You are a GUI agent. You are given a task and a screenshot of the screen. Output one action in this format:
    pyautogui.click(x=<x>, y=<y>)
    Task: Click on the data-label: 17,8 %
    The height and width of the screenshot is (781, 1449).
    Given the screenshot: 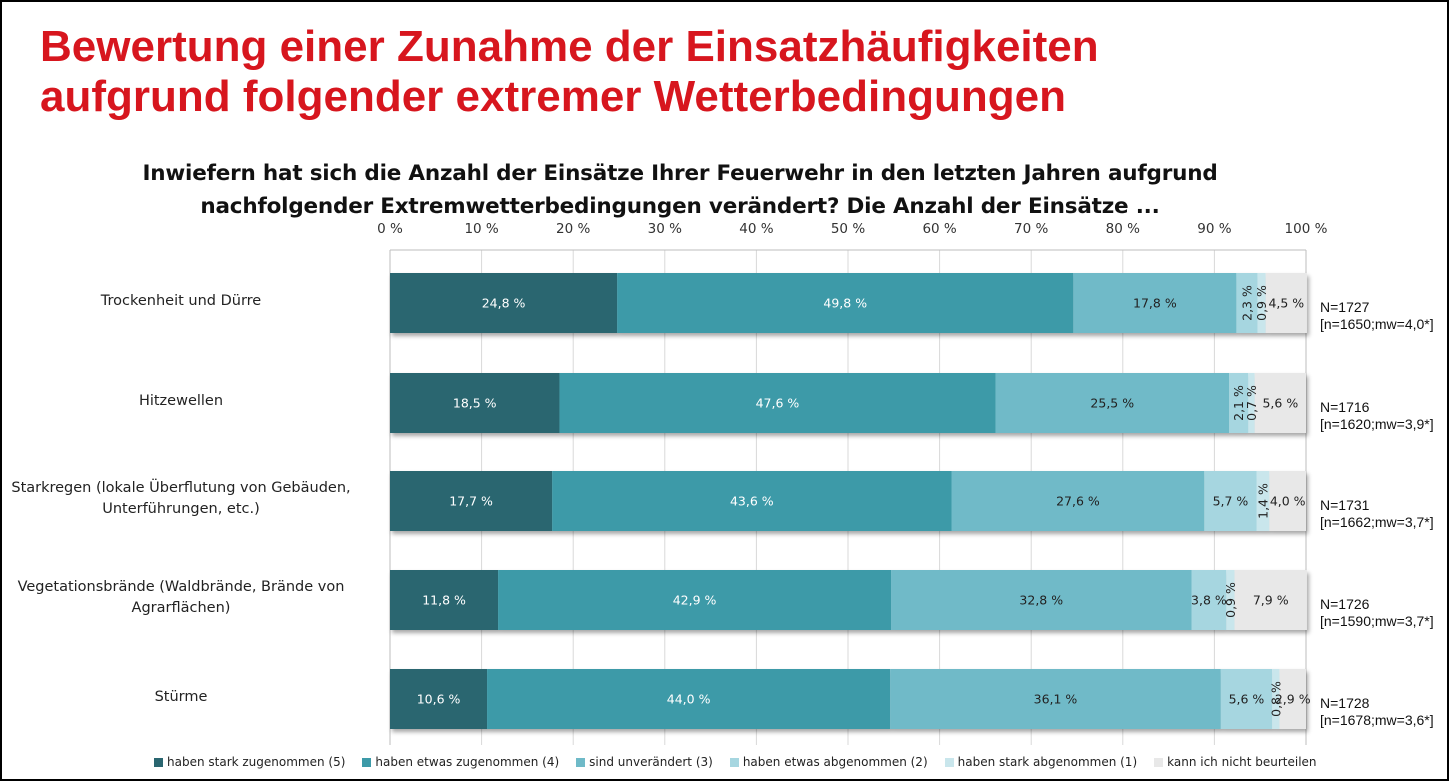 What is the action you would take?
    pyautogui.click(x=1155, y=303)
    